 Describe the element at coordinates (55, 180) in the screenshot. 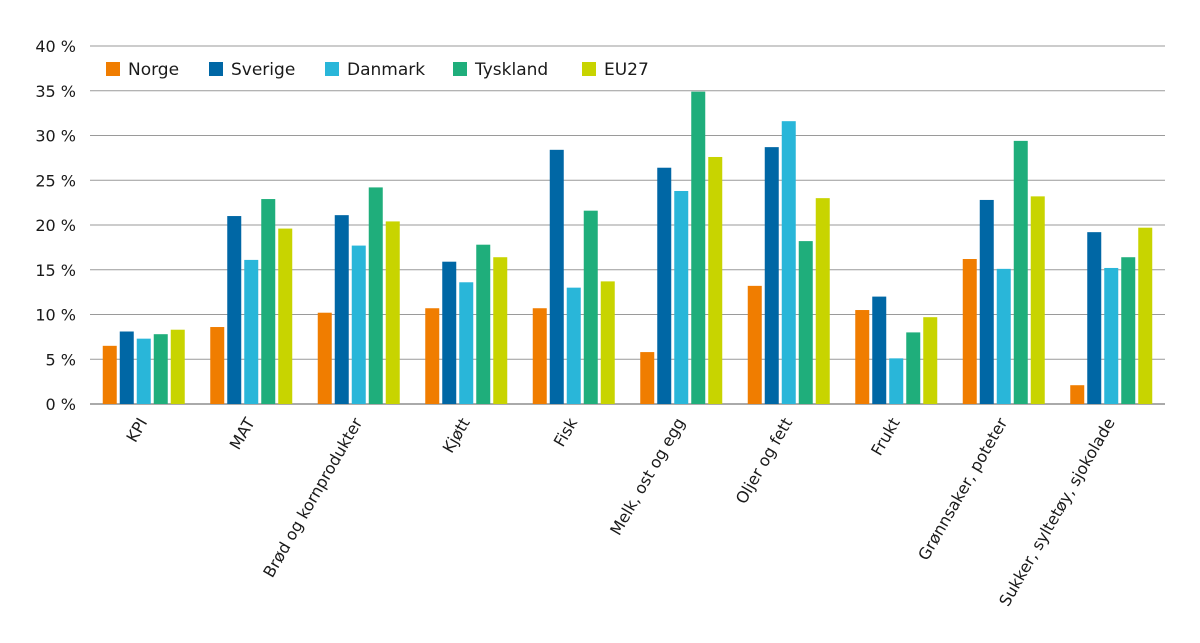

I see `y-tick-label: 25 %` at that location.